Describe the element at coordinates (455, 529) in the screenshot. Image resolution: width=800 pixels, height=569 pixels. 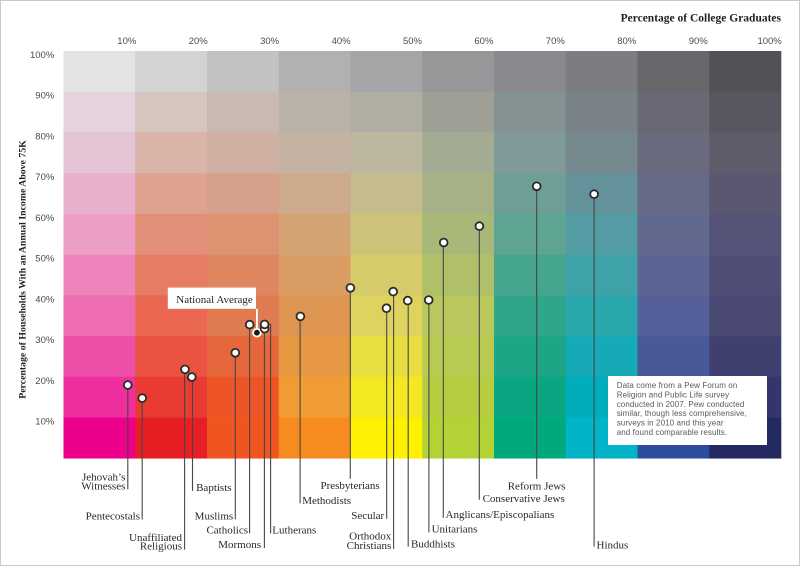
I see `svg-text: Unitarians` at that location.